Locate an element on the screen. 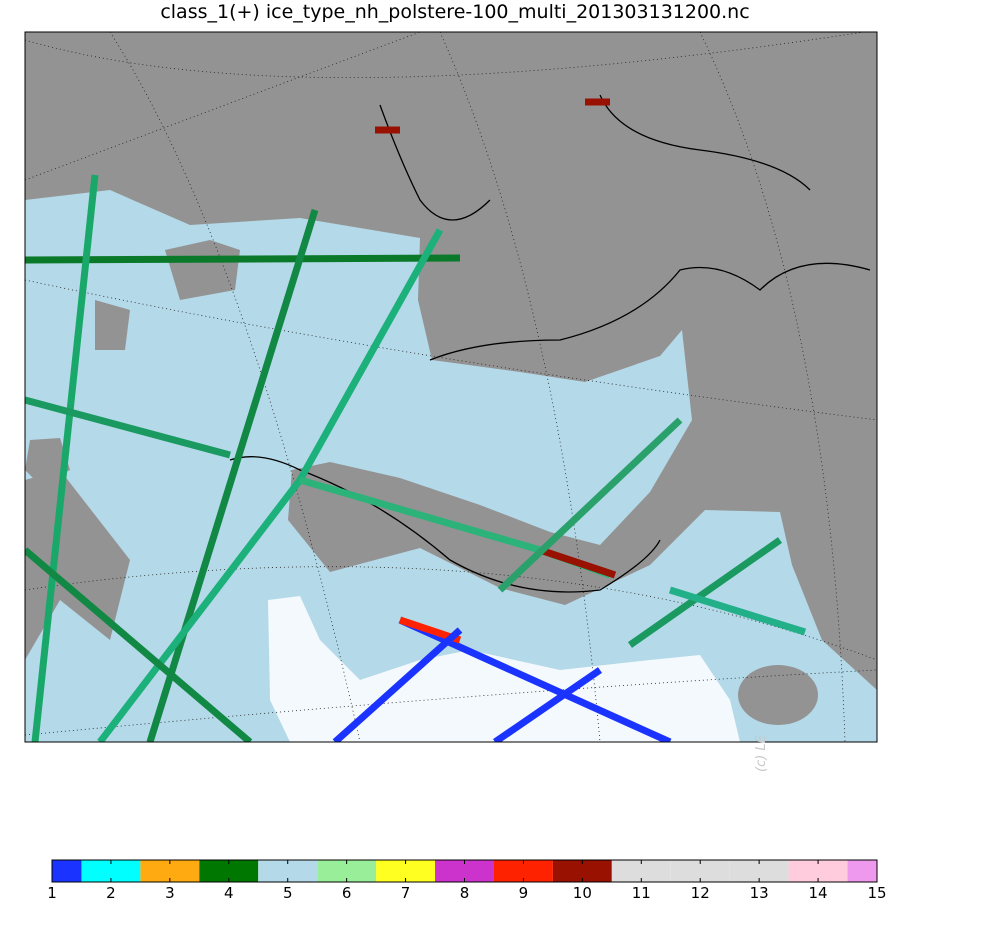  colorbar: 1 2 3 4 5 6 7 8 9 10 11 12 13 14 15 is located at coordinates (467, 881).